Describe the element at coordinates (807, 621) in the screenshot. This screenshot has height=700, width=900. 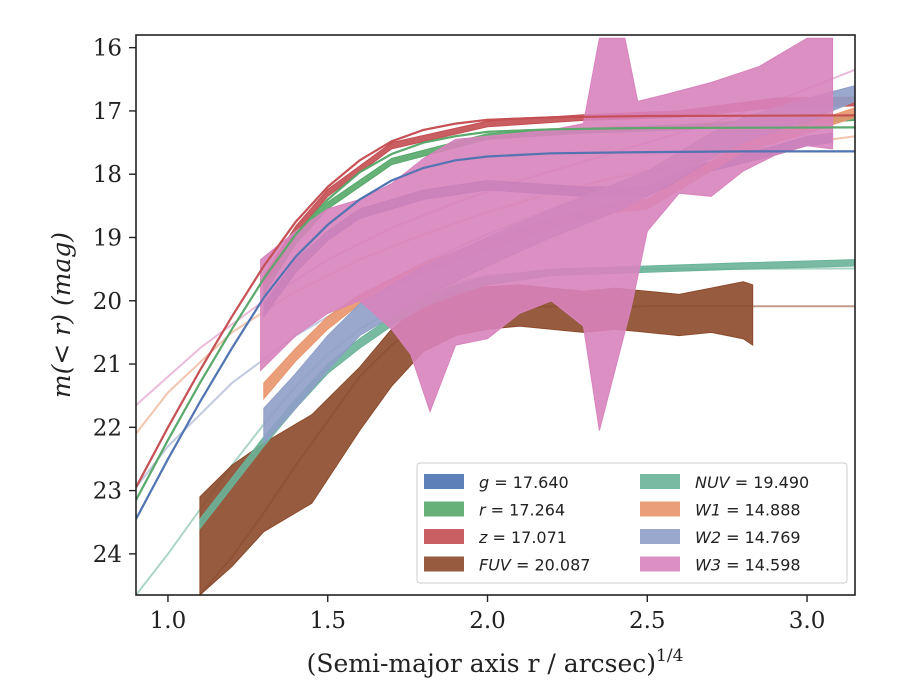
I see `x-tick-label: 3.0` at that location.